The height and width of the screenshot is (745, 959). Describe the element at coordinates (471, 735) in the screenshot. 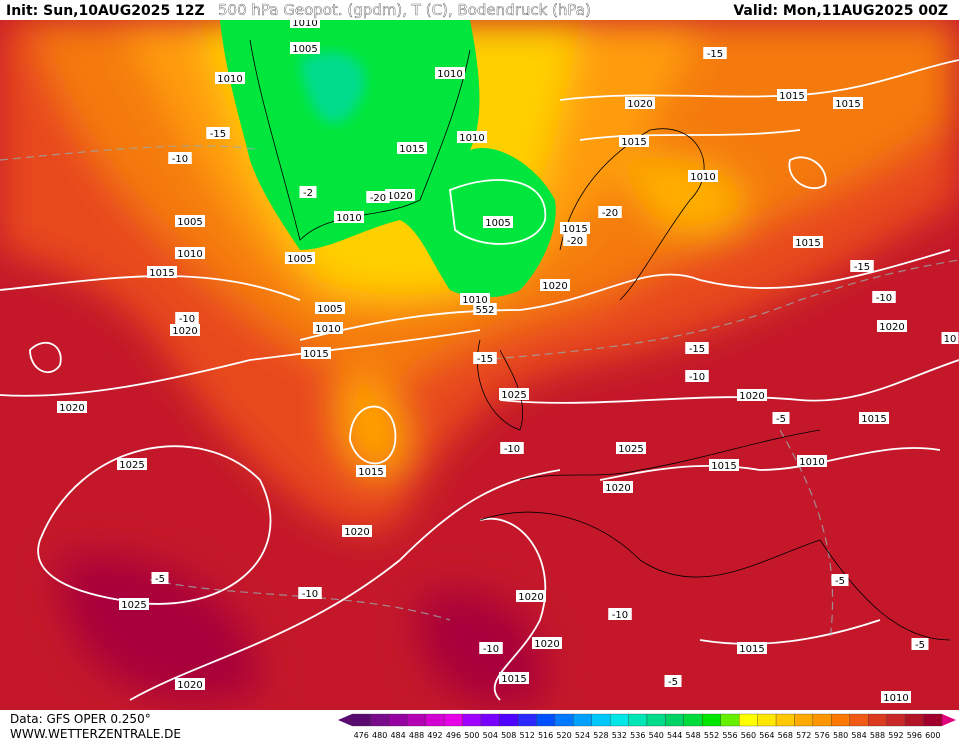

I see `legend-level: 500` at that location.